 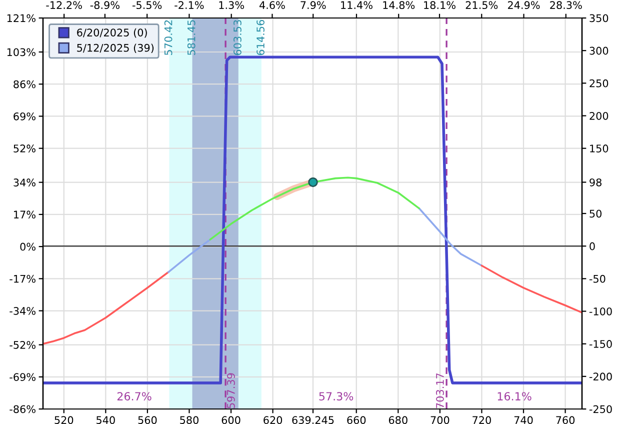 What do you see at coordinates (440, 390) in the screenshot?
I see `ref-line-label: 703.17` at bounding box center [440, 390].